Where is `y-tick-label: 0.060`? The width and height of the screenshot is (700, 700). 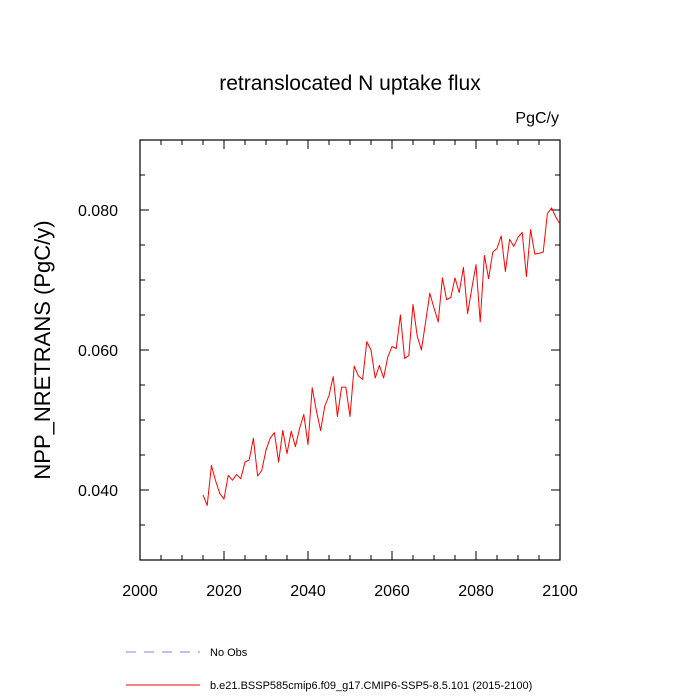
y-tick-label: 0.060 is located at coordinates (98, 351).